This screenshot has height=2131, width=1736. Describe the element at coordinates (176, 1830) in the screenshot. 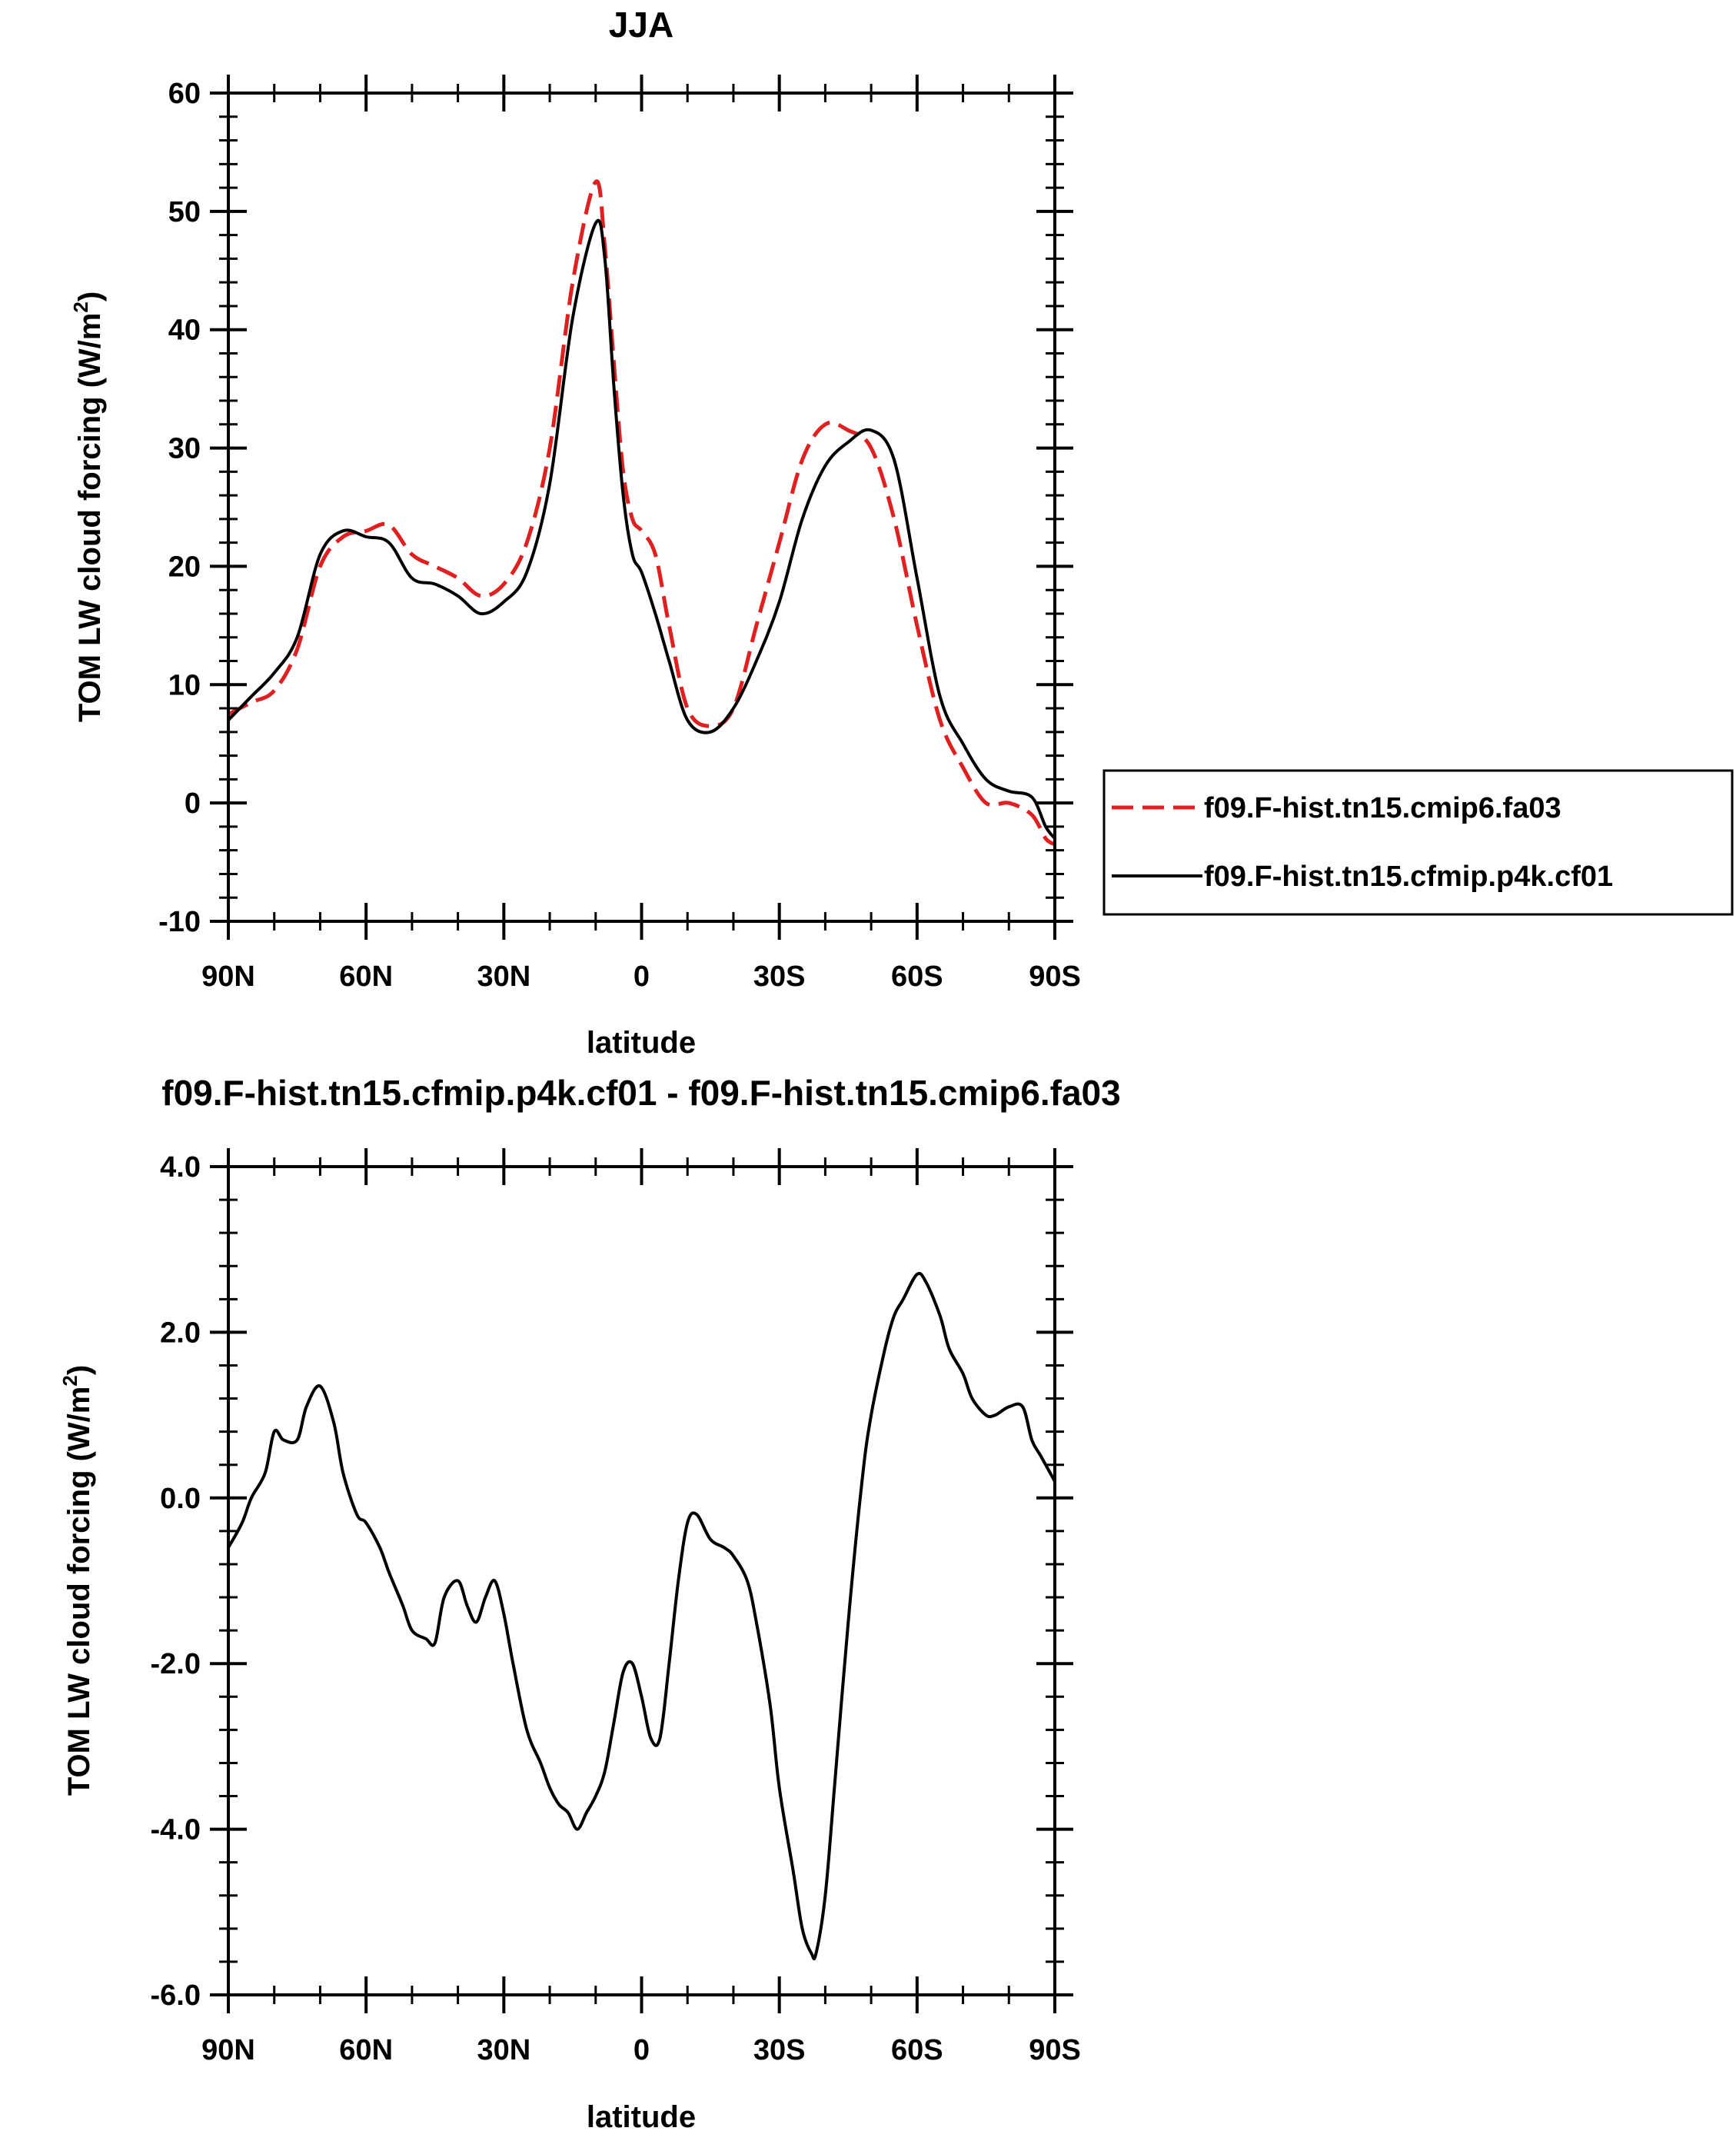

I see `panel-bottom-y-tick-label: -4.0` at that location.